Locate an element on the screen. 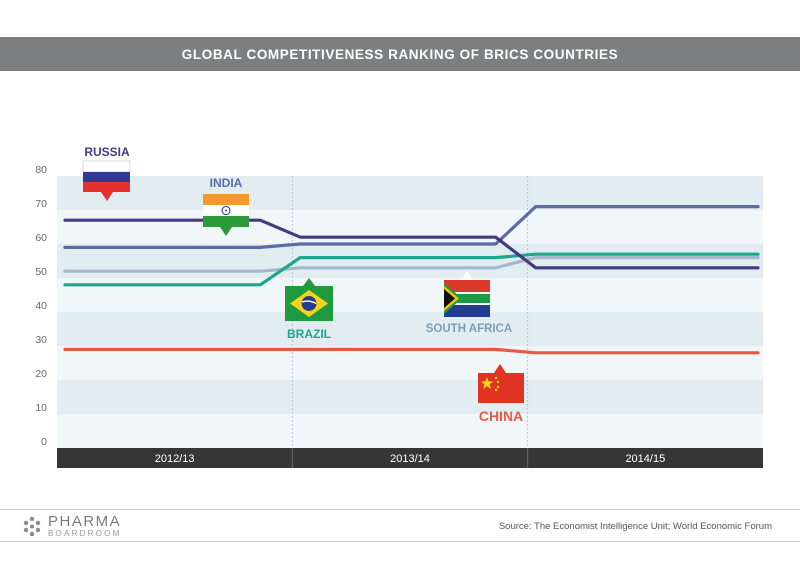 This screenshot has width=800, height=579. y-tick-label: 40 is located at coordinates (41, 306).